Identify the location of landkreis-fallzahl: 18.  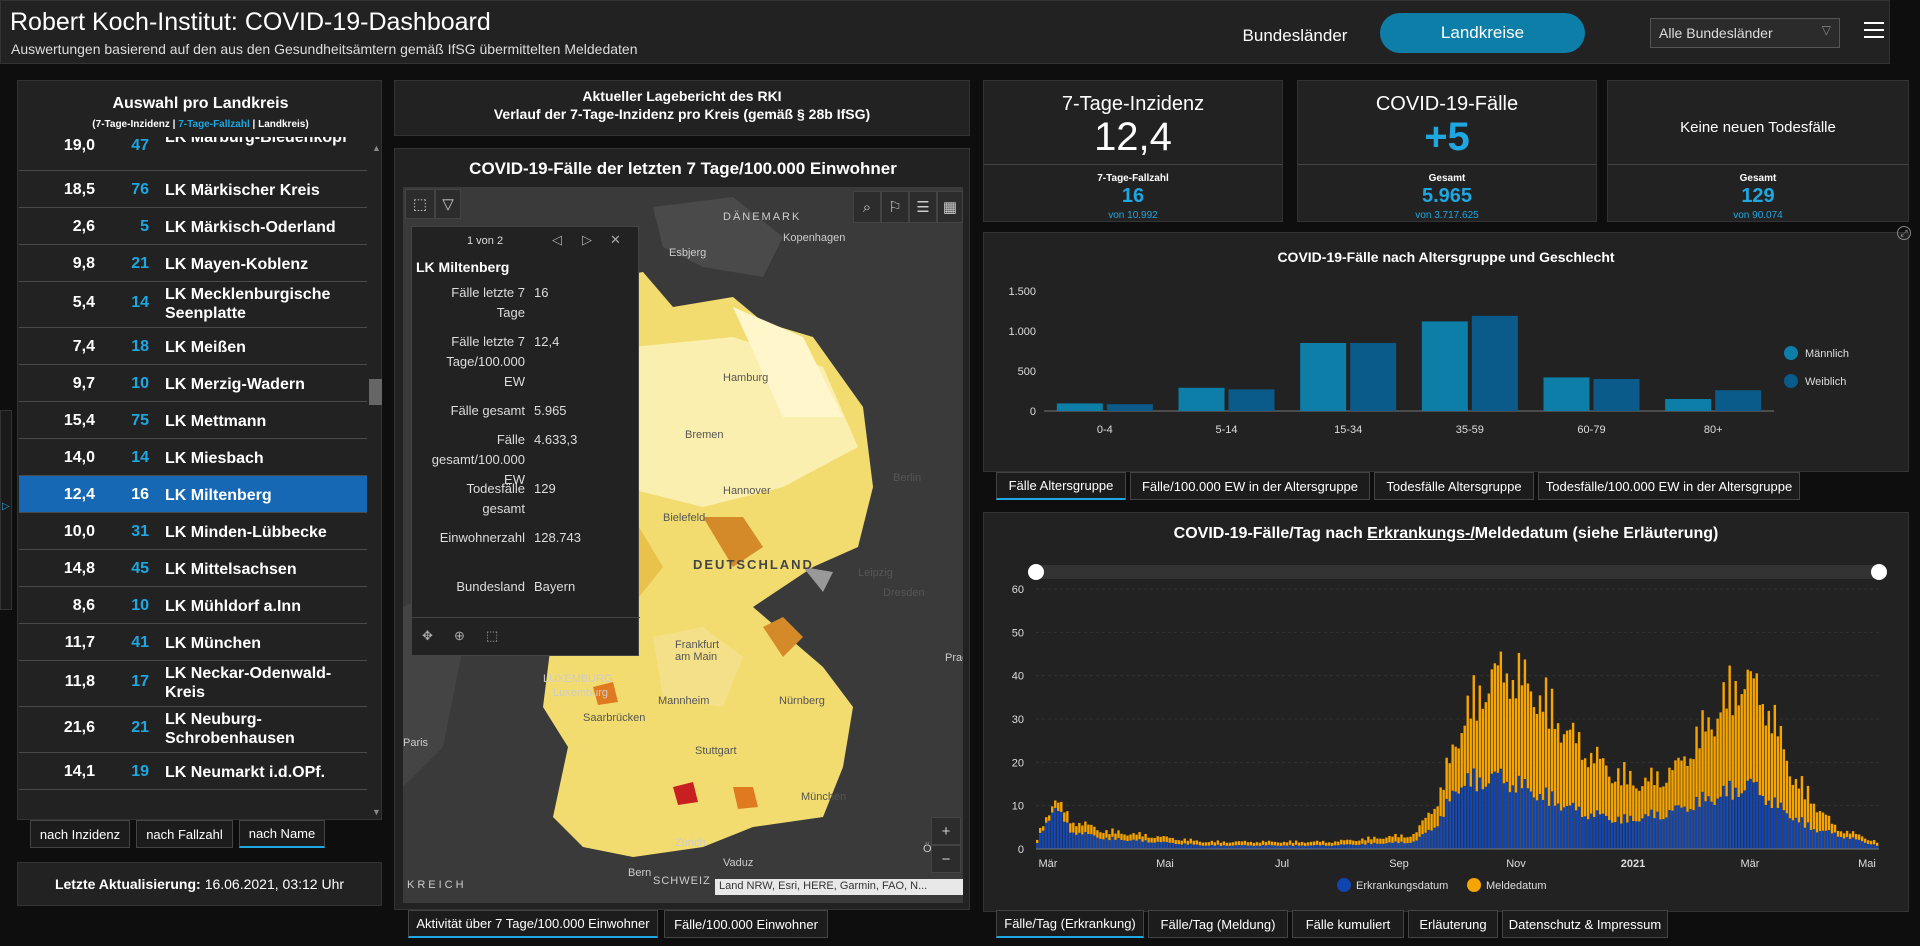
(140, 346).